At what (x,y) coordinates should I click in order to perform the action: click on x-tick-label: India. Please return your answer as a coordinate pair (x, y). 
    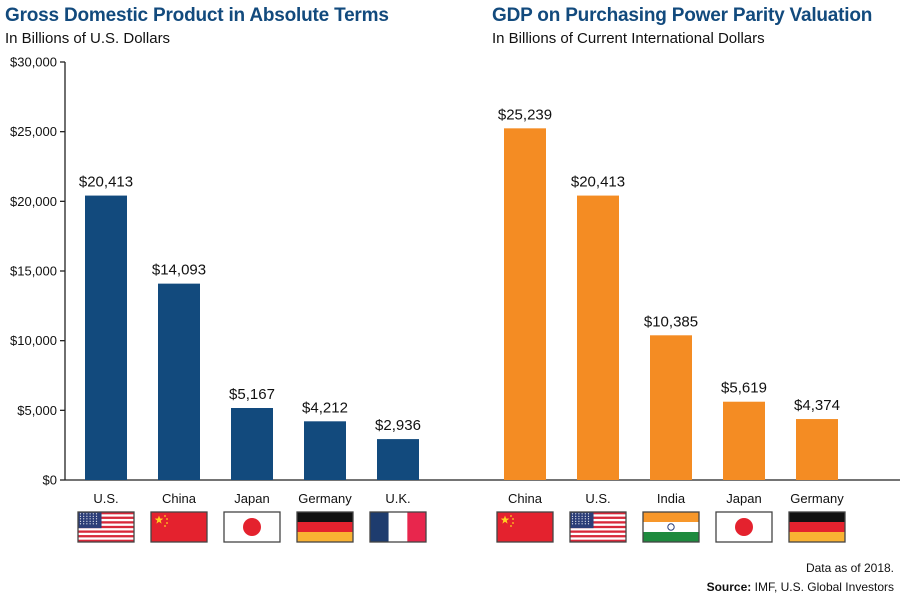
    Looking at the image, I should click on (671, 498).